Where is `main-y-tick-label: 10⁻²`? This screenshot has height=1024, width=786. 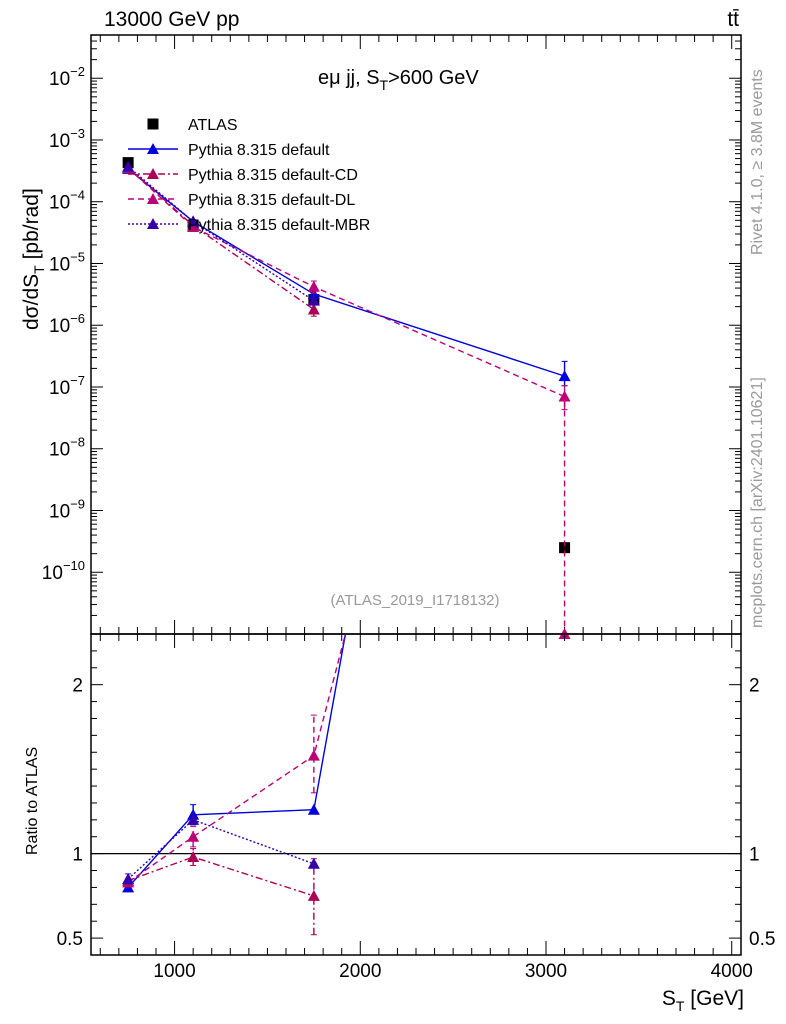 main-y-tick-label: 10⁻² is located at coordinates (67, 77).